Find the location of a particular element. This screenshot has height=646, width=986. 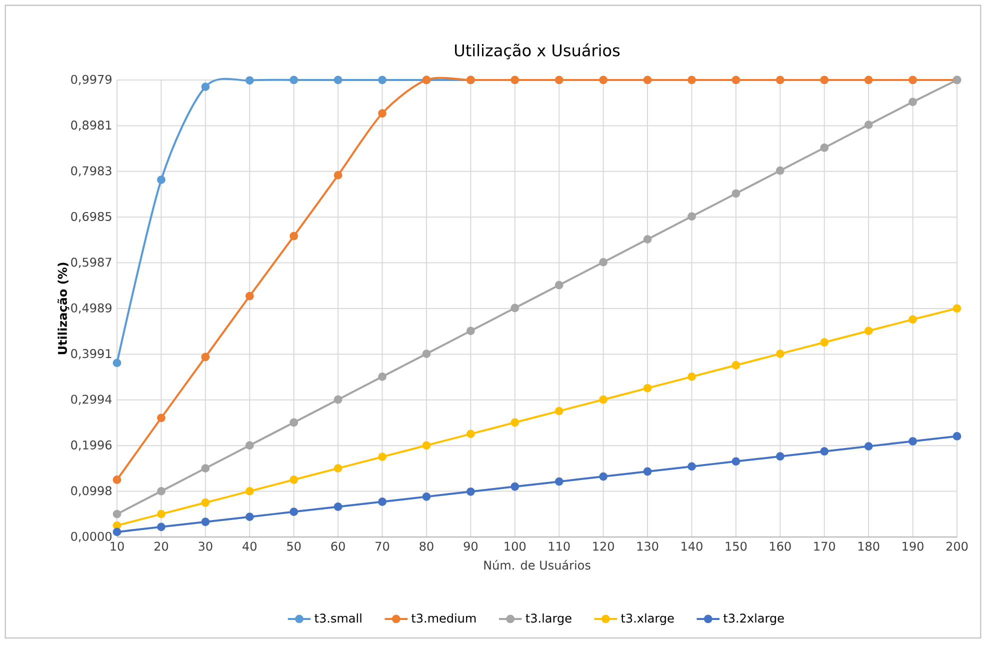

y-axis-title: Utilização (%) is located at coordinates (63, 308).